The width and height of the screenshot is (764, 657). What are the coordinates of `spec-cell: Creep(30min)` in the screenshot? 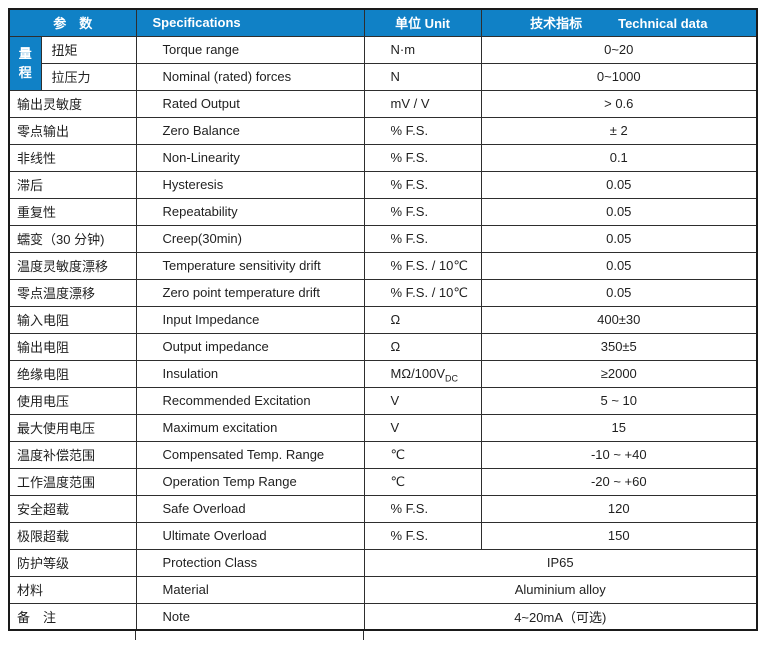 It's located at (250, 238).